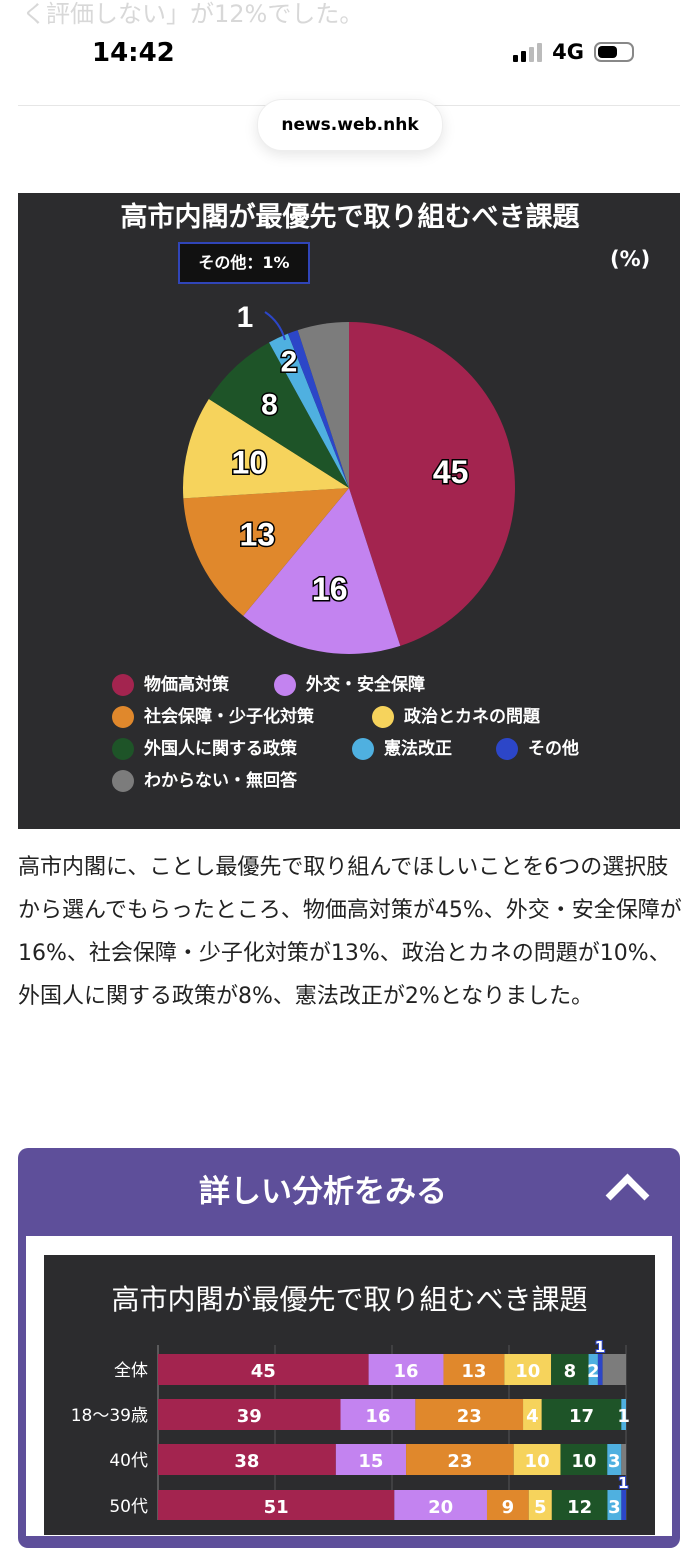 The image size is (700, 1548). I want to click on pie-chart: 45 16 13 10 821, so click(349, 477).